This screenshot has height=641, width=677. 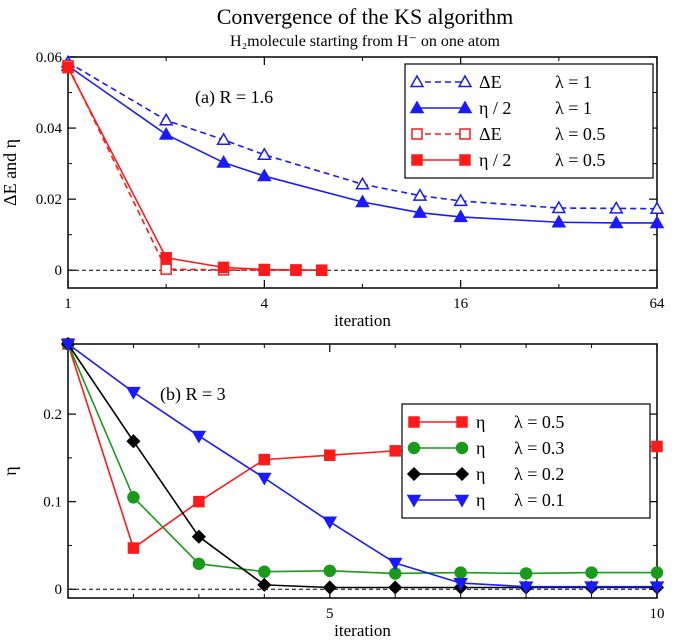 I want to click on y-tick-label: 0.2, so click(x=52, y=415).